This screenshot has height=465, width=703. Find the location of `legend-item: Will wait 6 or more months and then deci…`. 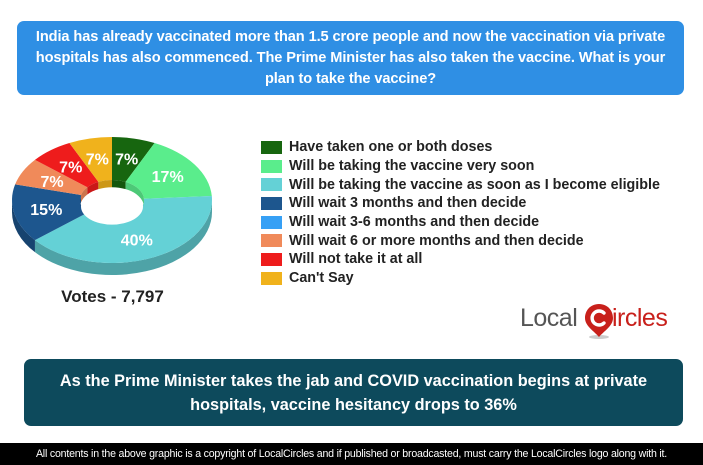

legend-item: Will wait 6 or more months and then deci… is located at coordinates (460, 240).